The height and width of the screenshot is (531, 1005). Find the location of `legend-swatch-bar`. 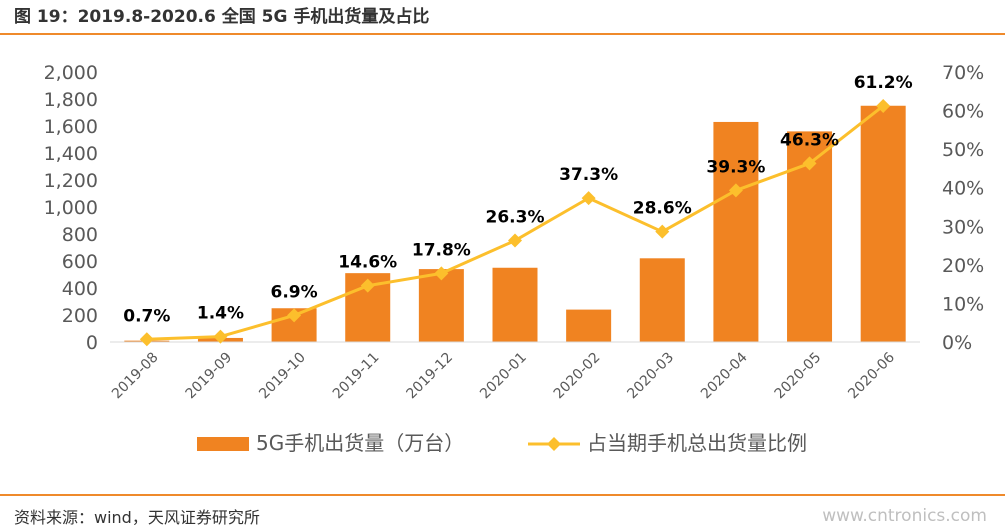

legend-swatch-bar is located at coordinates (223, 444).